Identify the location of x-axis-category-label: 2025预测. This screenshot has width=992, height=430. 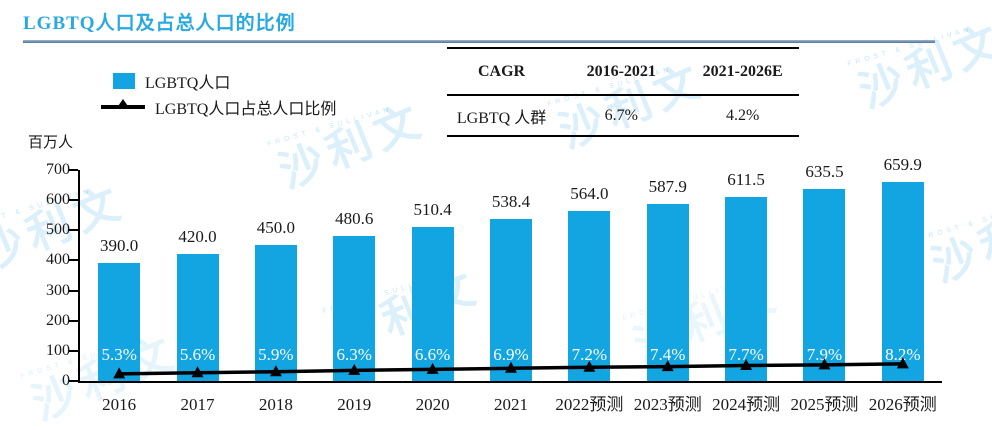
(824, 404).